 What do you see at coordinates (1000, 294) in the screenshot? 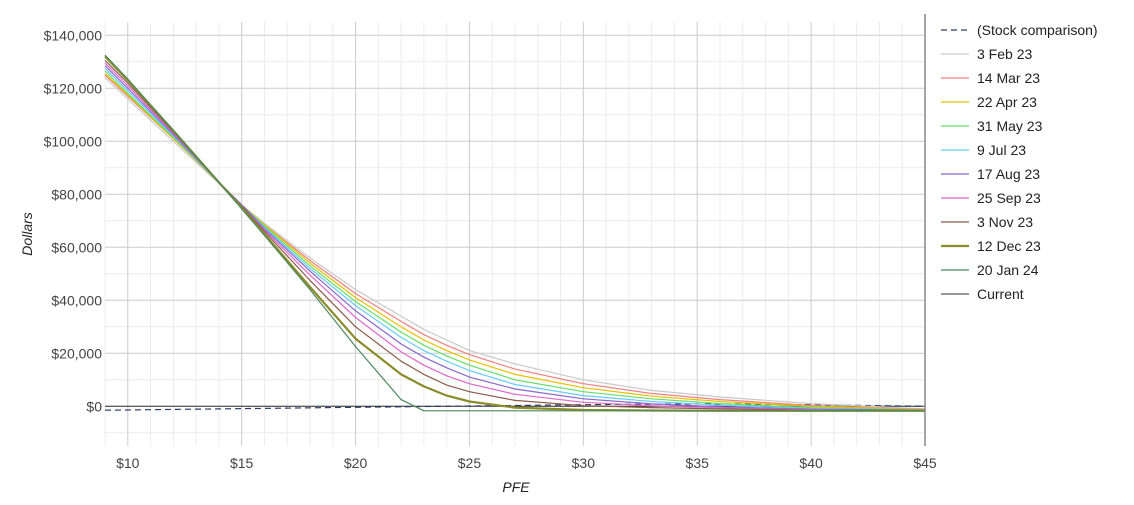
I see `legend-label: Current` at bounding box center [1000, 294].